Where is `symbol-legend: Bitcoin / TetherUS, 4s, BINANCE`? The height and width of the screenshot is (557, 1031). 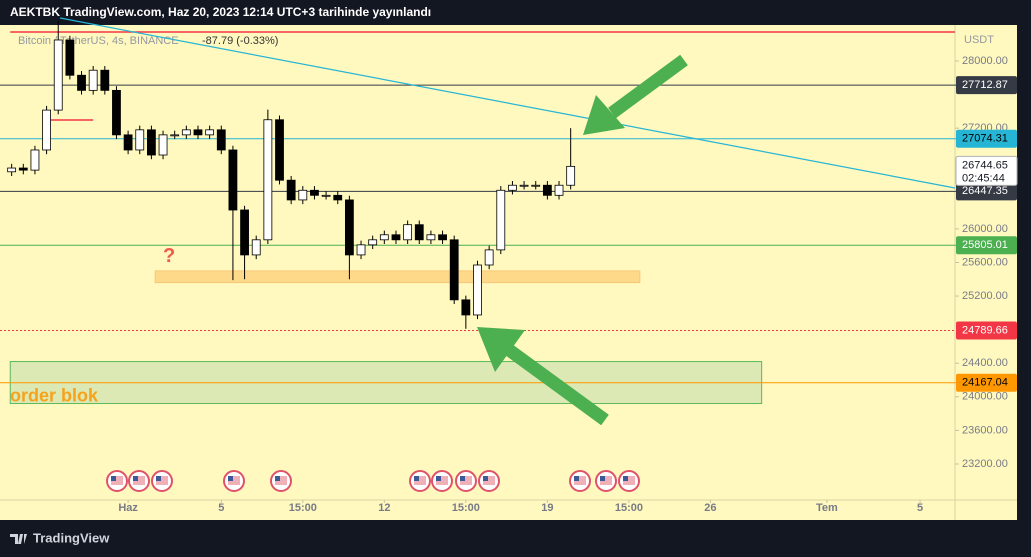 symbol-legend: Bitcoin / TetherUS, 4s, BINANCE is located at coordinates (98, 41).